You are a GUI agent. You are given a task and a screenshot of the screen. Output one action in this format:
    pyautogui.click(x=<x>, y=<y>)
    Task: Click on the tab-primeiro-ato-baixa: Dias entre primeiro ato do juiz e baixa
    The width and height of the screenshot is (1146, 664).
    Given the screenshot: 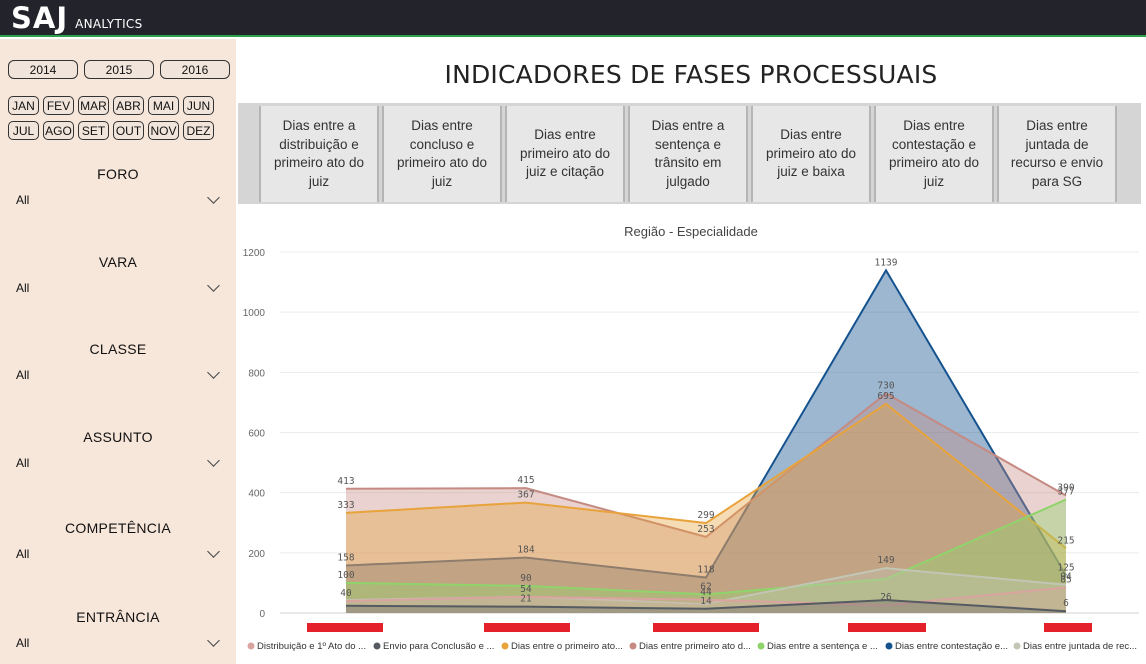 What is the action you would take?
    pyautogui.click(x=811, y=154)
    